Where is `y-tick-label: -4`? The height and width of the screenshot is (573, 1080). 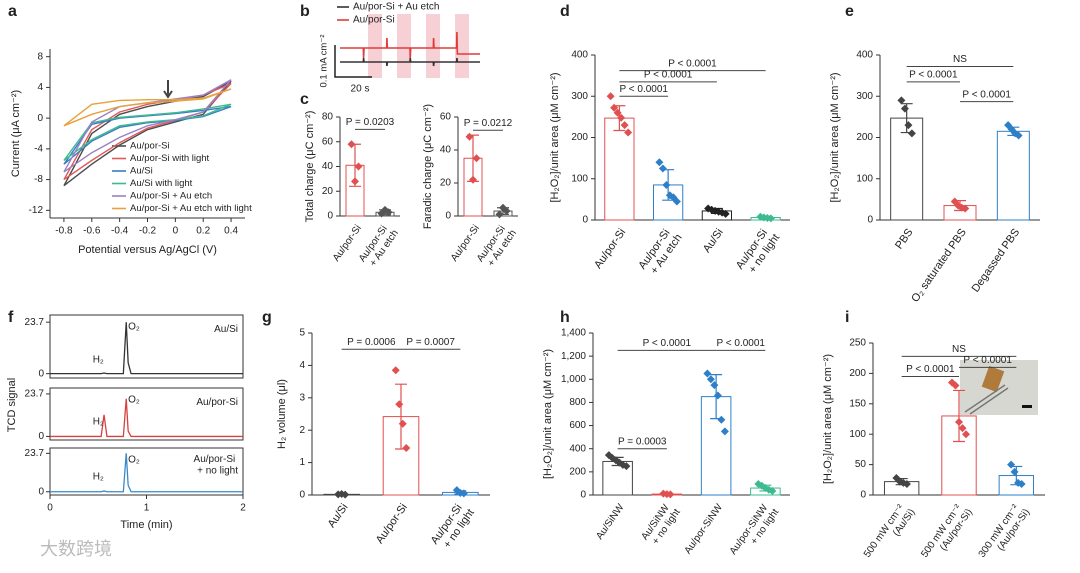 y-tick-label: -4 is located at coordinates (38, 149).